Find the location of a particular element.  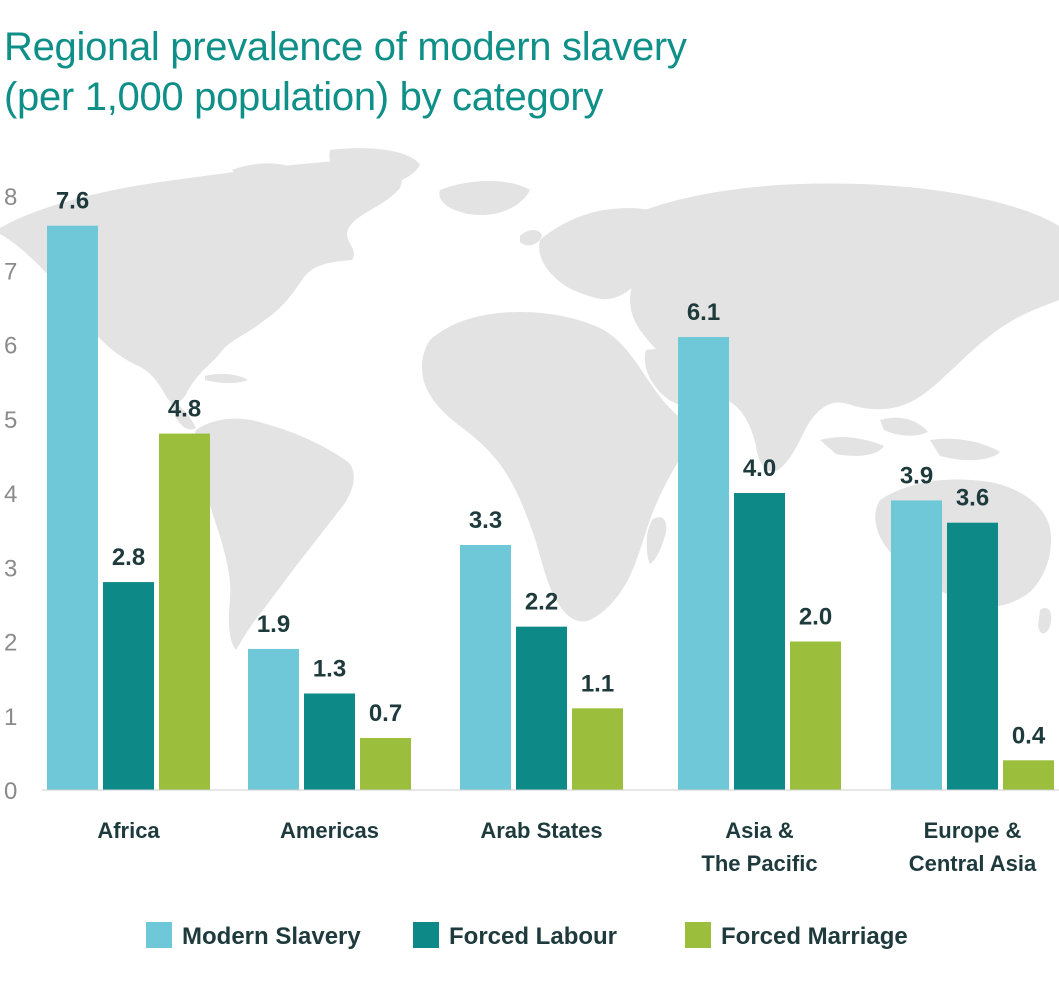

legend-label: Forced Labour is located at coordinates (533, 936).